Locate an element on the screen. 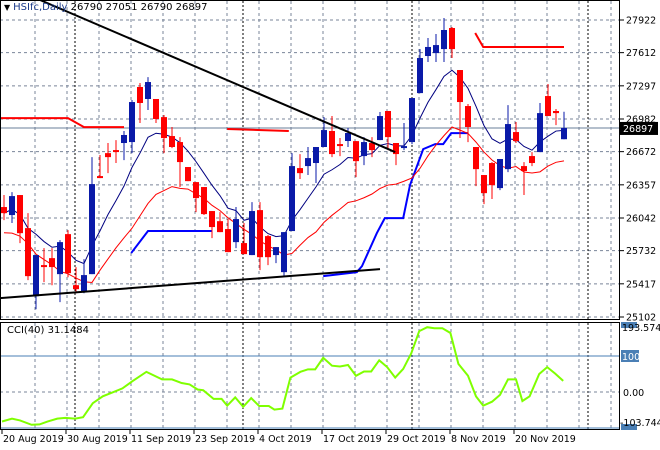  price-tick-label: 27612 is located at coordinates (641, 53).